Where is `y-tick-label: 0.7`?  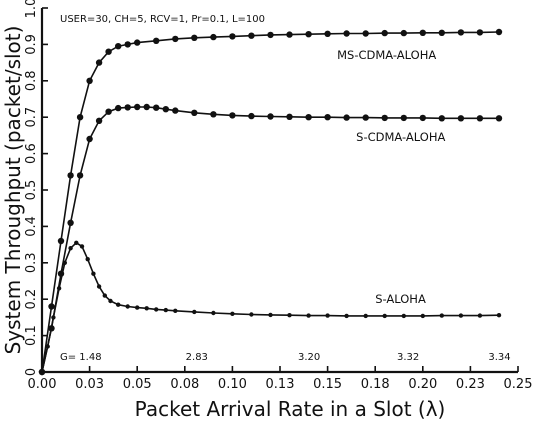 y-tick-label: 0.7 is located at coordinates (31, 117).